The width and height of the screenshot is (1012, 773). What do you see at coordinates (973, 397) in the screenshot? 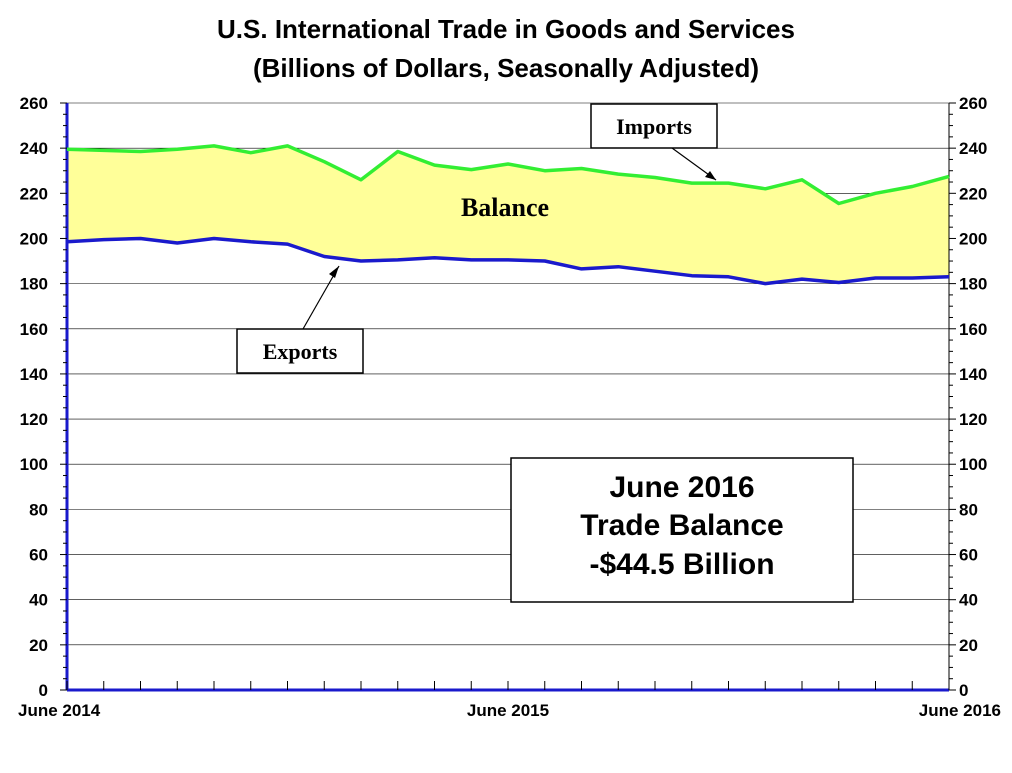
I see `y-axis-right-labels: 0 20 40 60 80 100 120 140 160 180 200 220 240 260` at bounding box center [973, 397].